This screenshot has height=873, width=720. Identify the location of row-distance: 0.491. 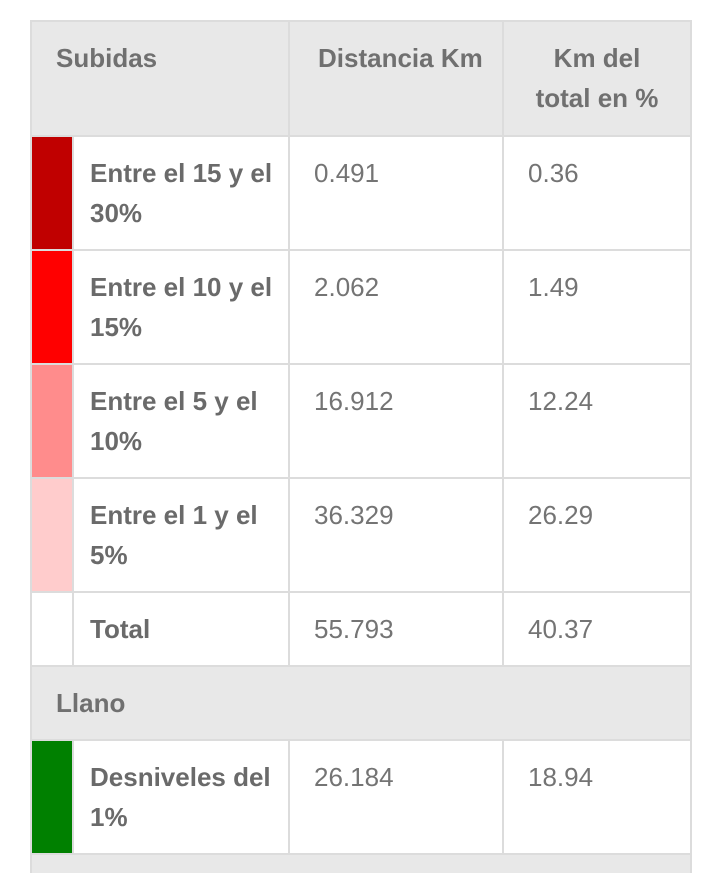
(396, 193).